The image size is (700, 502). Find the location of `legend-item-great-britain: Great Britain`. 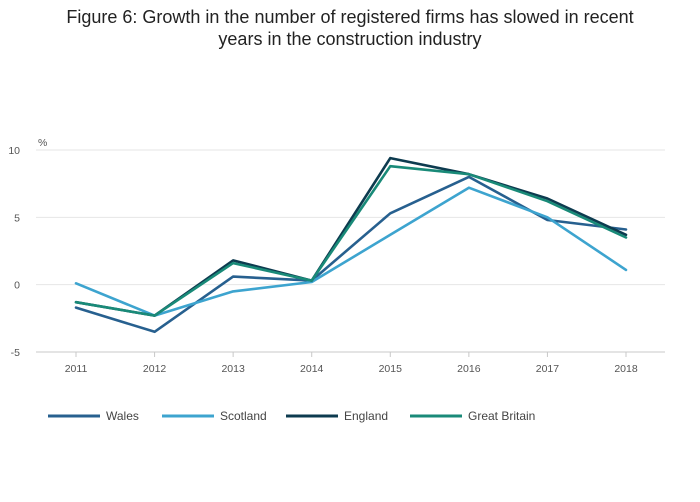

legend-item-great-britain: Great Britain is located at coordinates (472, 416).